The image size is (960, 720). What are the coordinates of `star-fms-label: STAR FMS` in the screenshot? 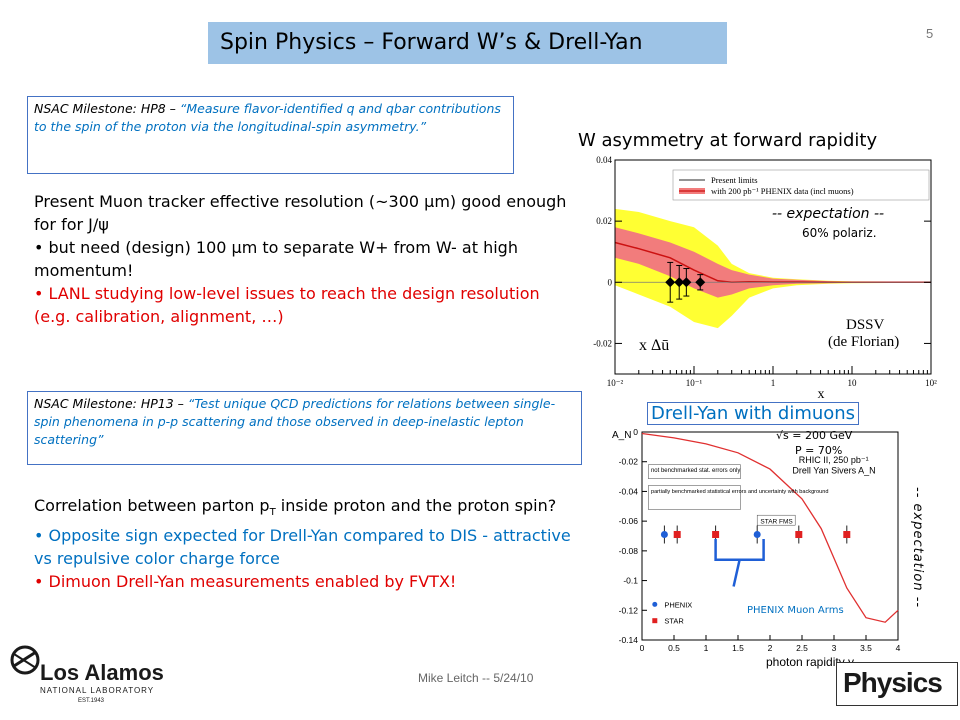 It's located at (776, 521).